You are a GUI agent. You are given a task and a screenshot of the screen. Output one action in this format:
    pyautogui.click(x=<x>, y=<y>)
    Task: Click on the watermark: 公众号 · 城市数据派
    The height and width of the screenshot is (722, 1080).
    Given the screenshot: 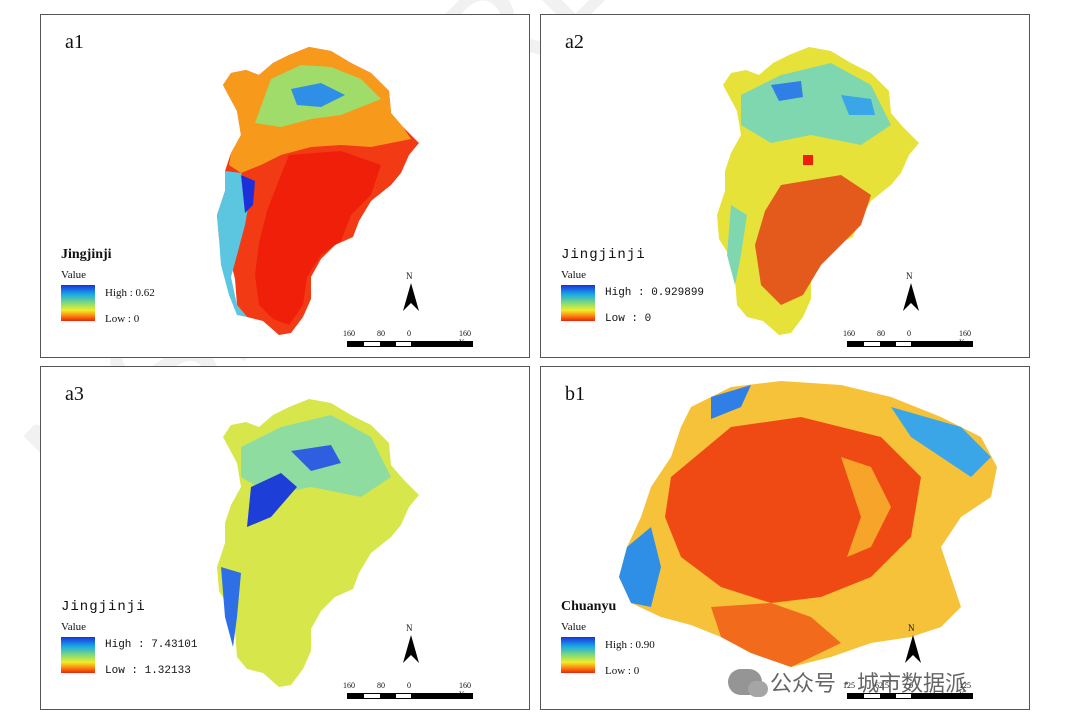 What is the action you would take?
    pyautogui.click(x=847, y=682)
    